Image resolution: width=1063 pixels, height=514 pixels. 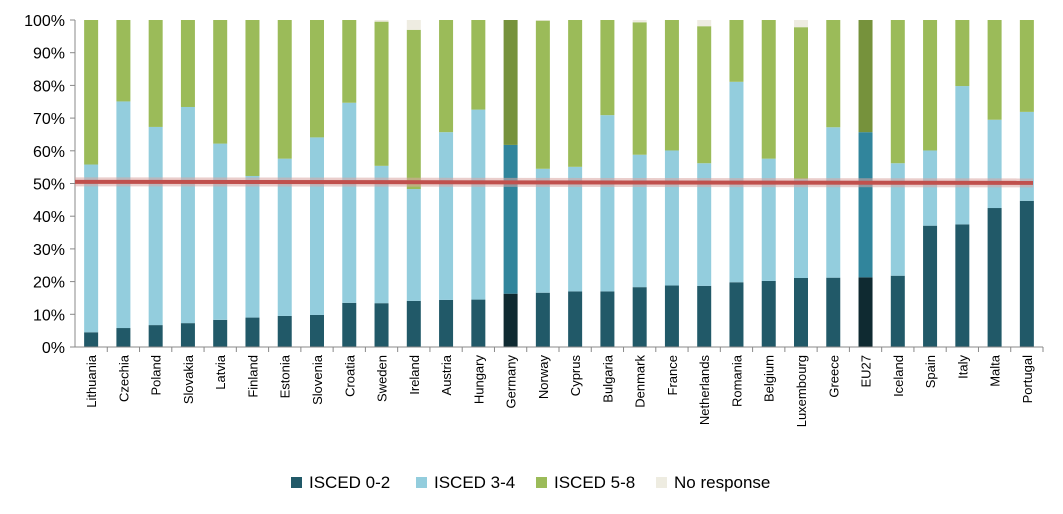 I want to click on y-tick-label: 70%, so click(x=49, y=119).